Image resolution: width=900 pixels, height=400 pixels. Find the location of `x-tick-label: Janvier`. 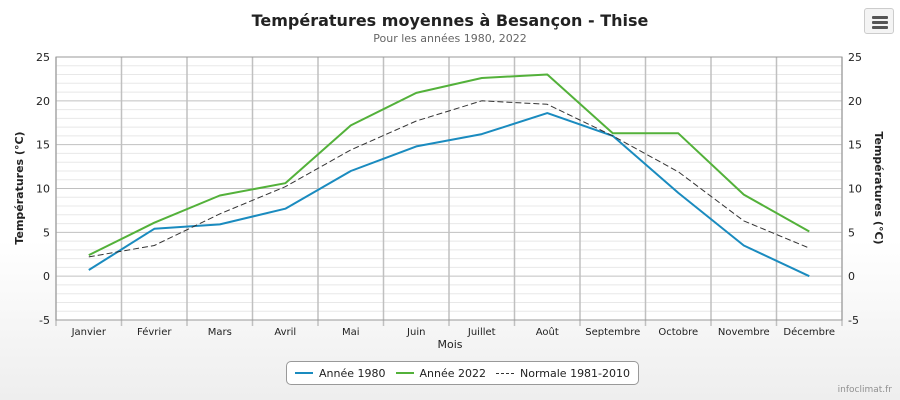

x-tick-label: Janvier is located at coordinates (89, 332).